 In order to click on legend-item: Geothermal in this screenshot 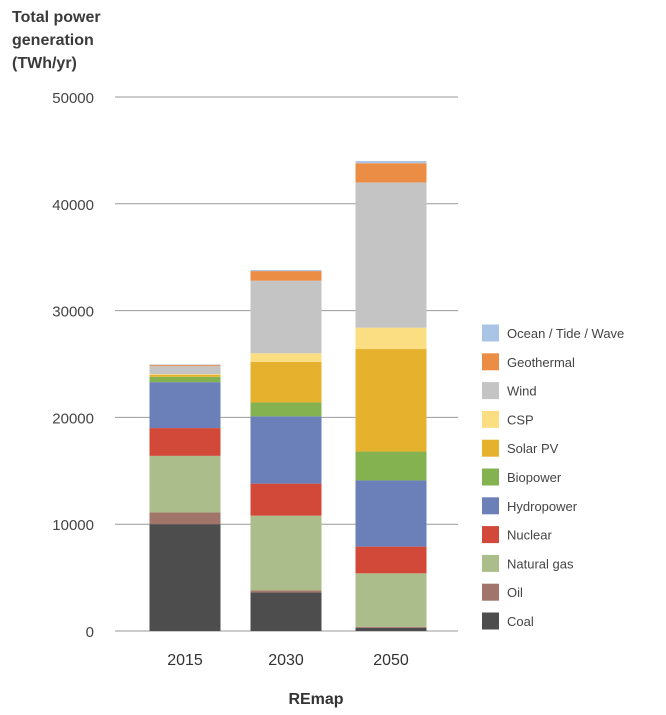, I will do `click(528, 362)`.